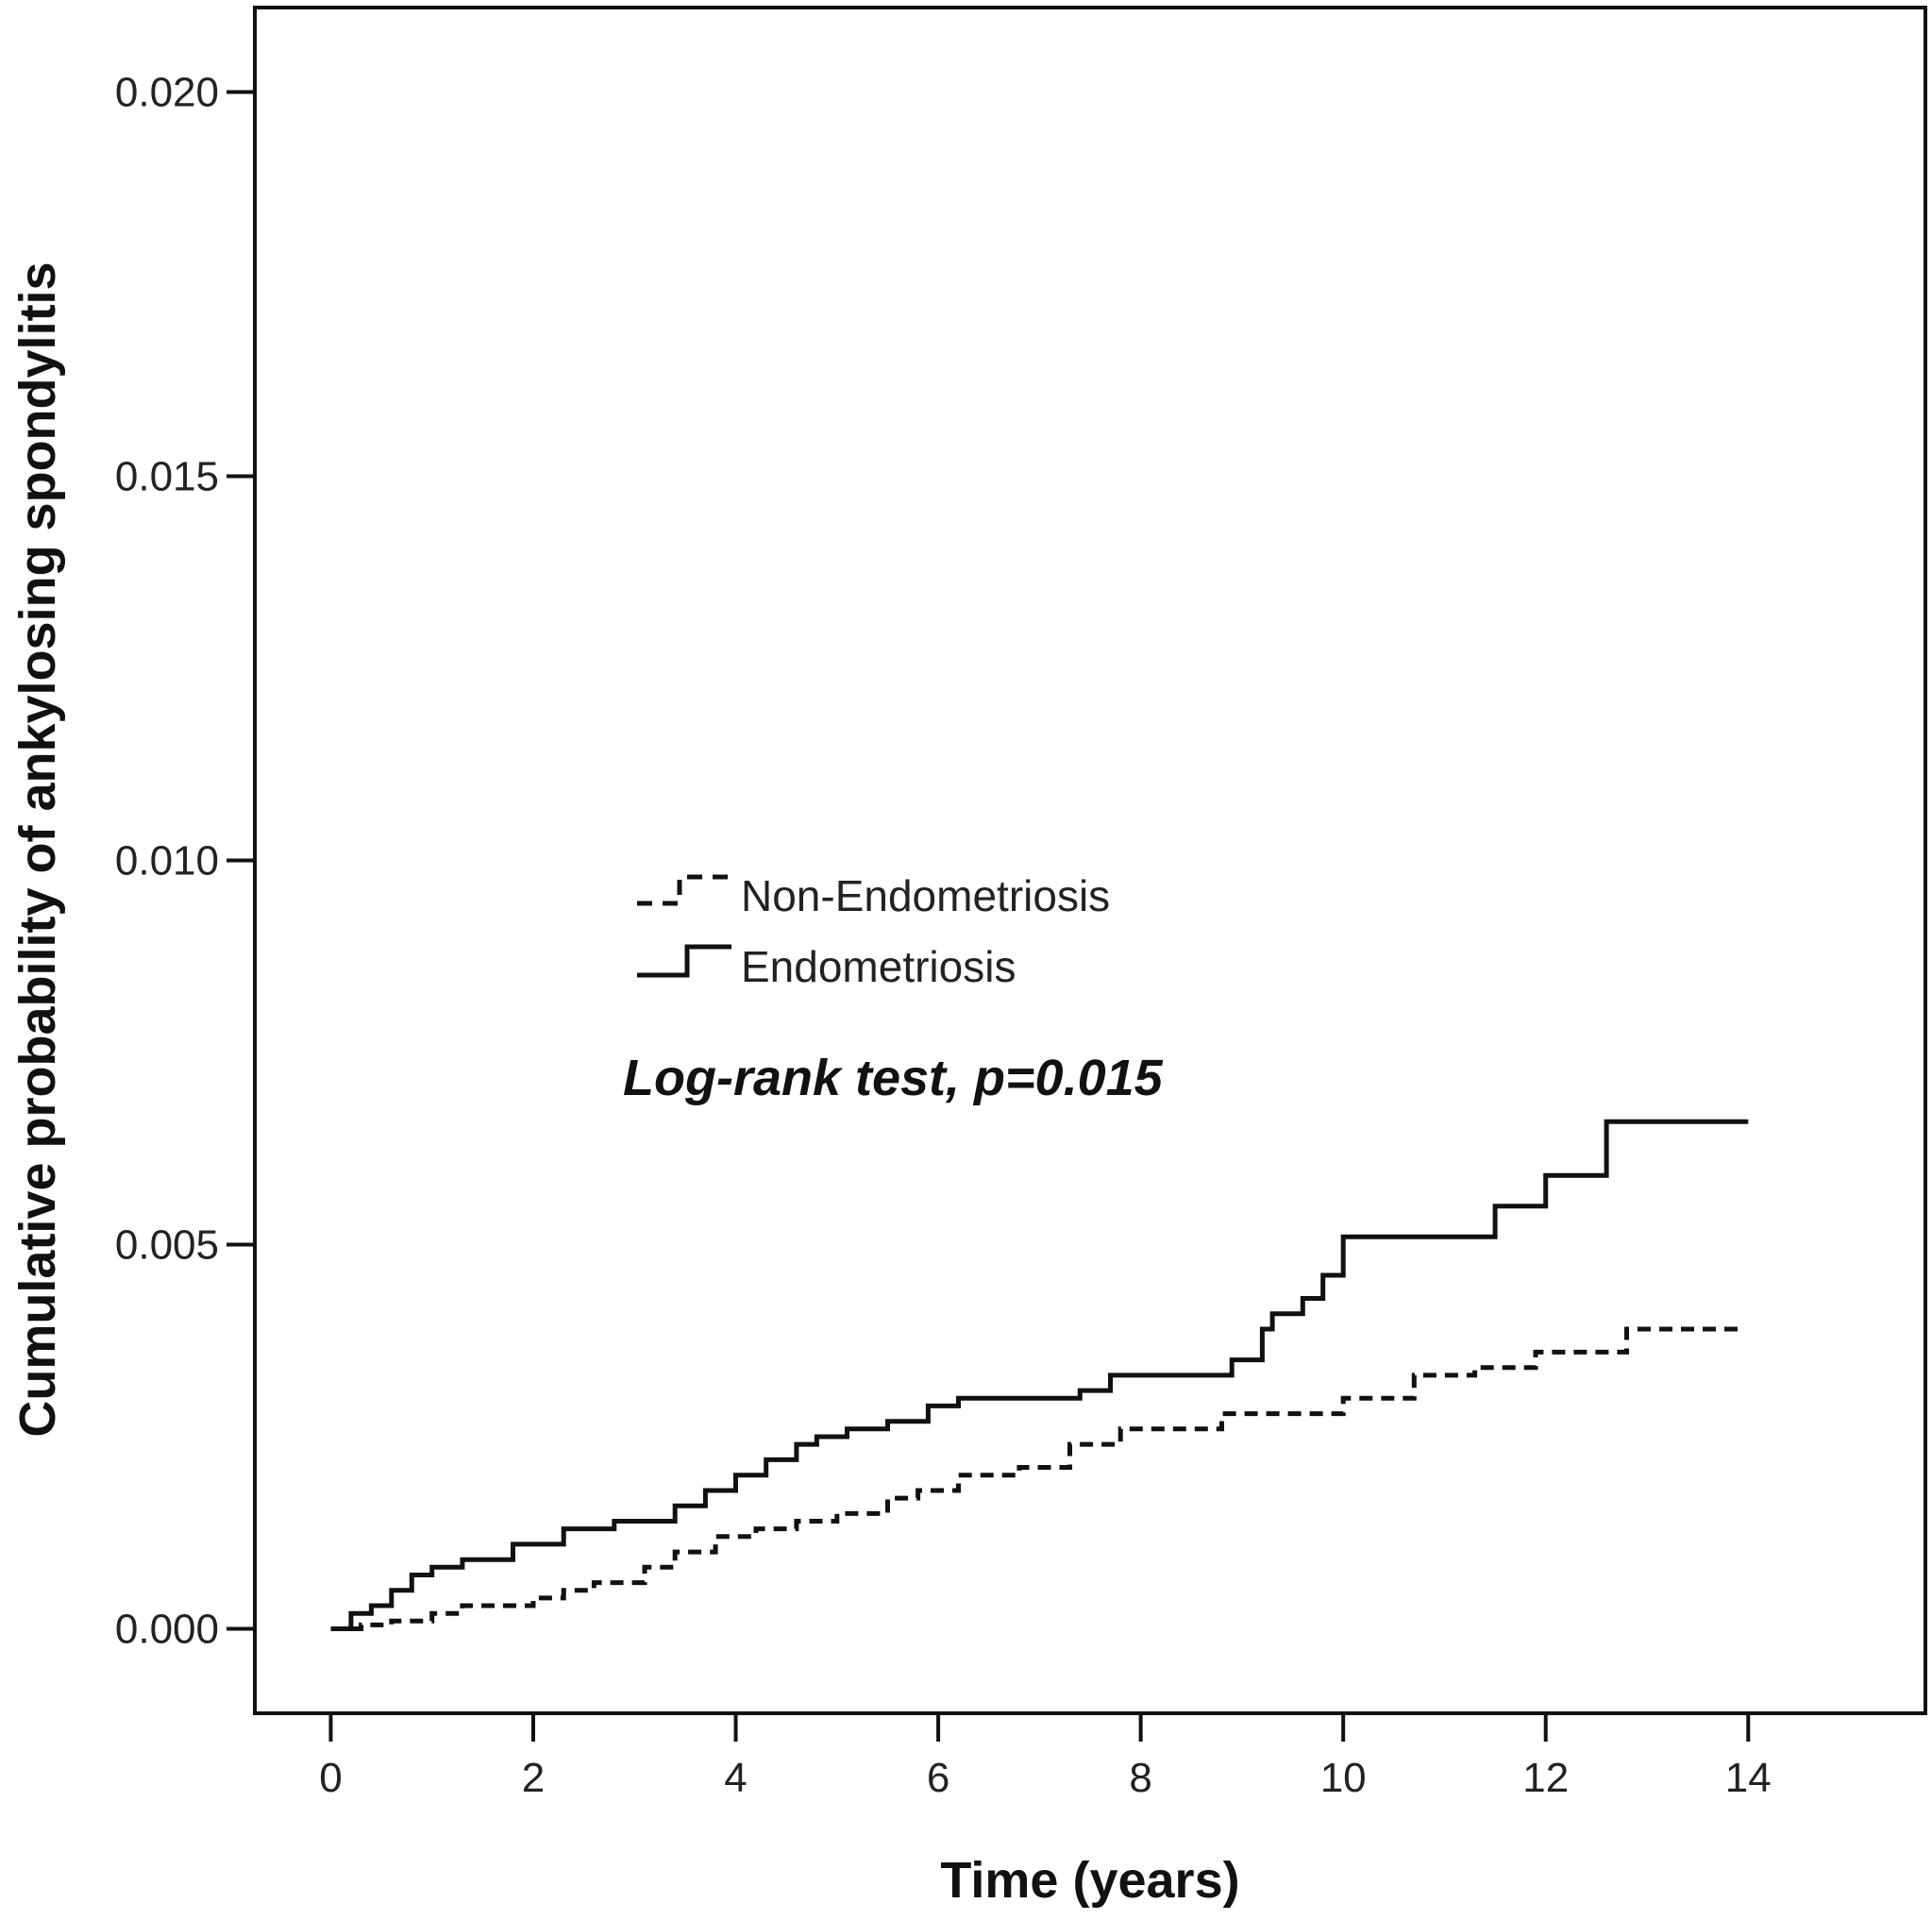 The width and height of the screenshot is (1932, 1920). I want to click on x-tick-label: 2, so click(533, 1778).